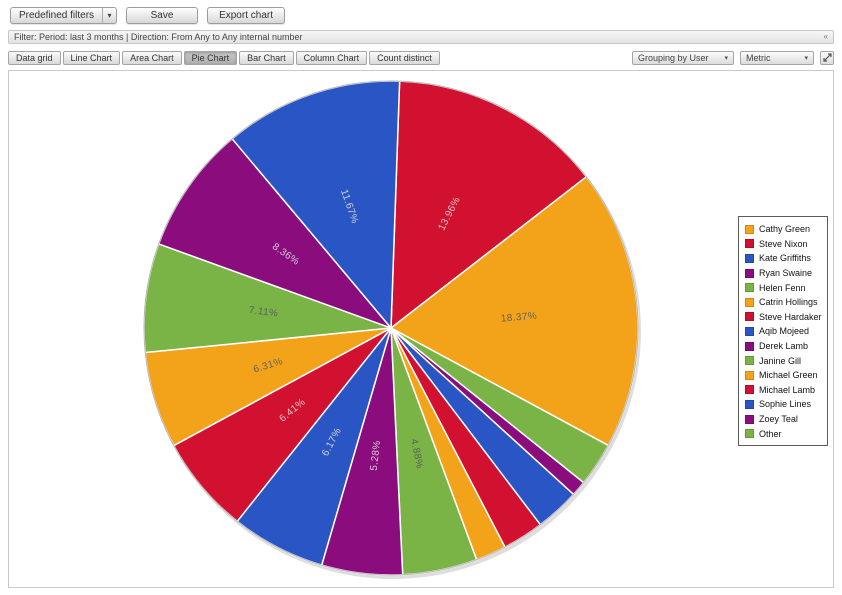  I want to click on legend-label: Ryan Swaine, so click(786, 273).